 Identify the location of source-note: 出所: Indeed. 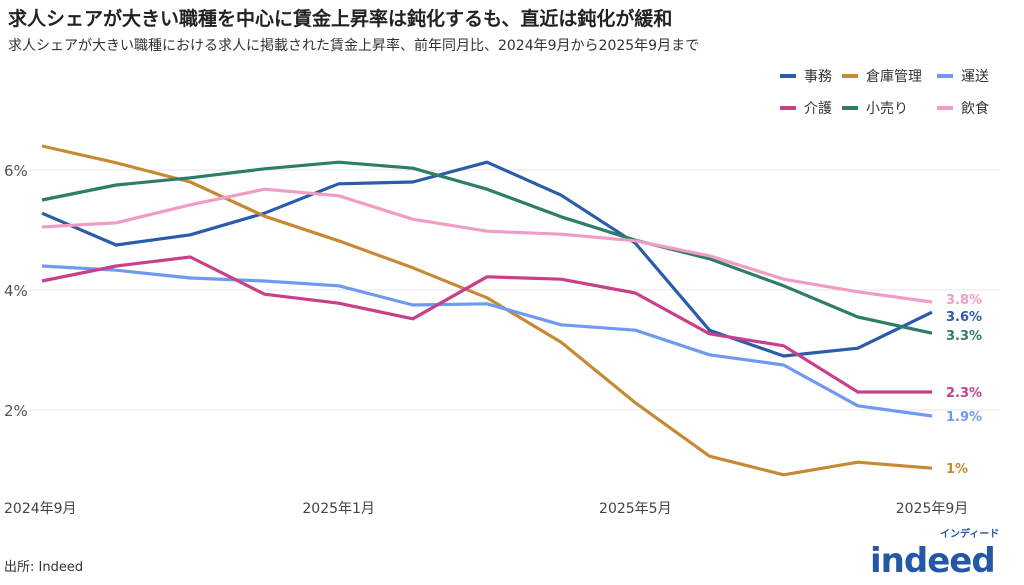
(44, 567).